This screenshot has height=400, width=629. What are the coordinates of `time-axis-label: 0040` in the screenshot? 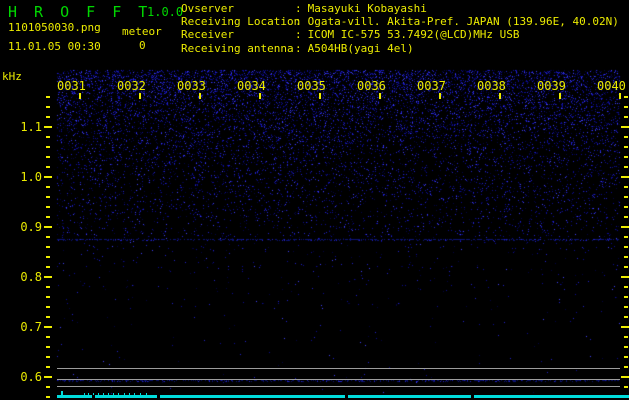 It's located at (611, 86).